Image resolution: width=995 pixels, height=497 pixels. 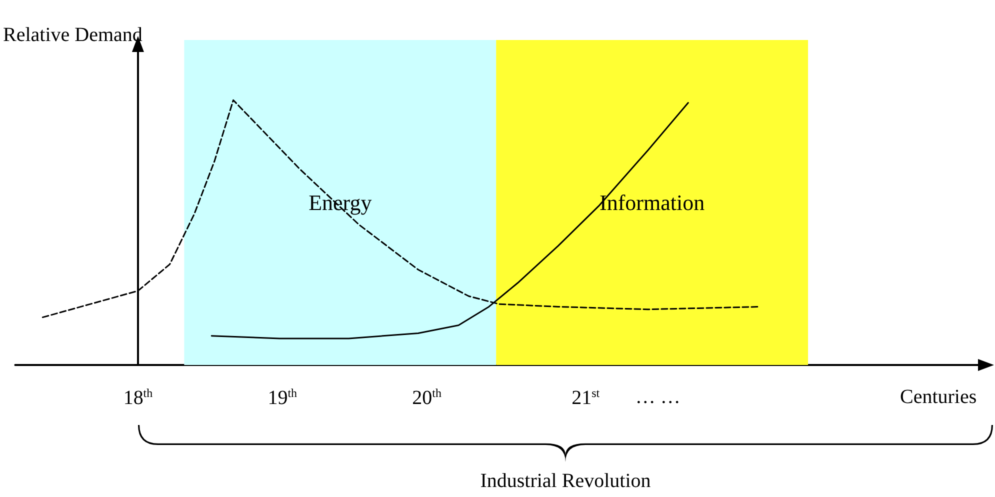 What do you see at coordinates (938, 397) in the screenshot?
I see `x-axis-title: Centuries` at bounding box center [938, 397].